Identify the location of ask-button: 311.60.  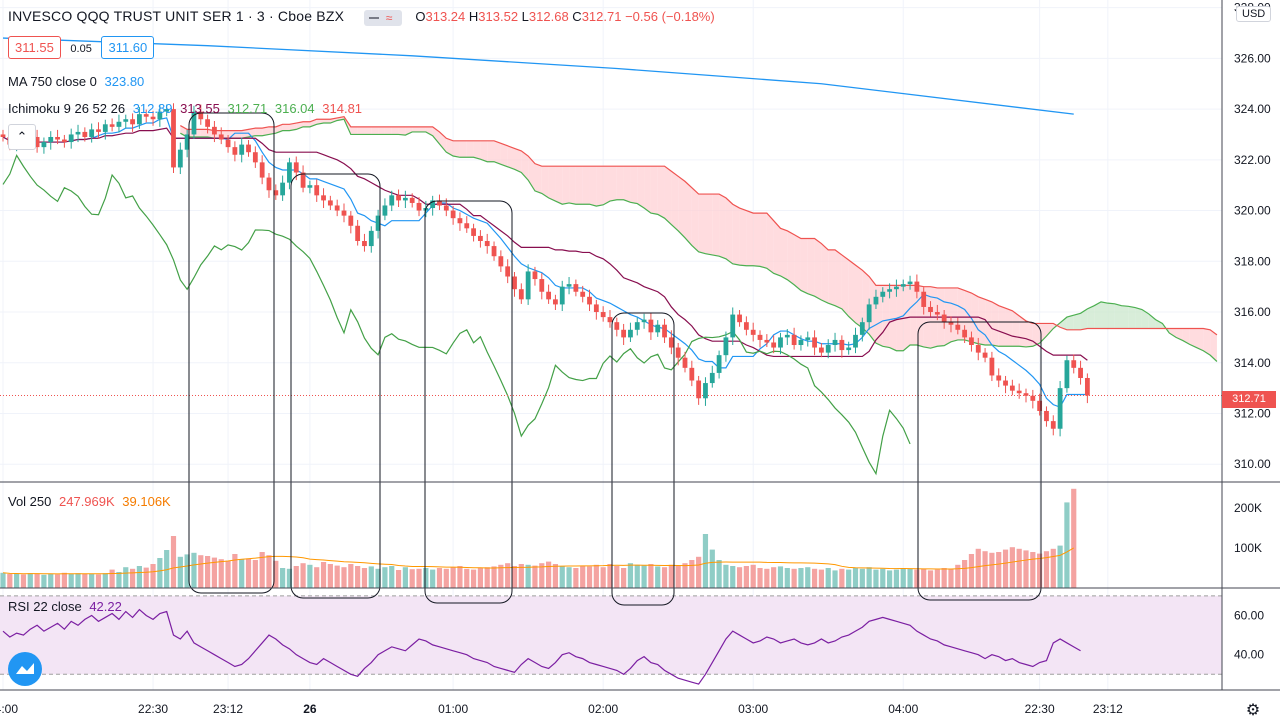
(128, 47).